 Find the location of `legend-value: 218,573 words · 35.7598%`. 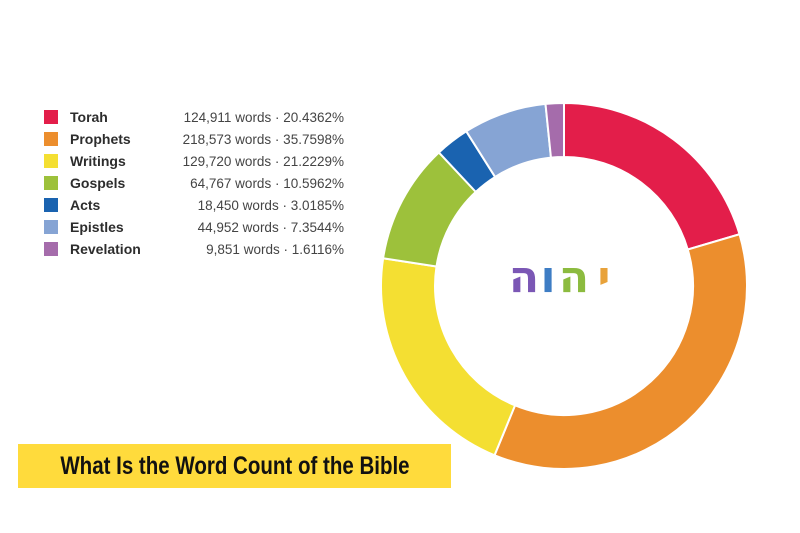

legend-value: 218,573 words · 35.7598% is located at coordinates (263, 139).